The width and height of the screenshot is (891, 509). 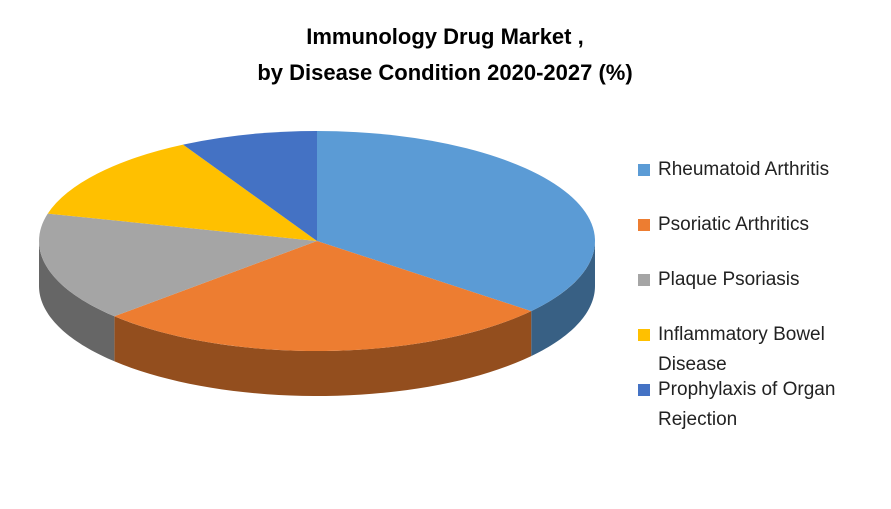 What do you see at coordinates (444, 72) in the screenshot?
I see `chart-title: by Disease Condition 2020-2027 (%)` at bounding box center [444, 72].